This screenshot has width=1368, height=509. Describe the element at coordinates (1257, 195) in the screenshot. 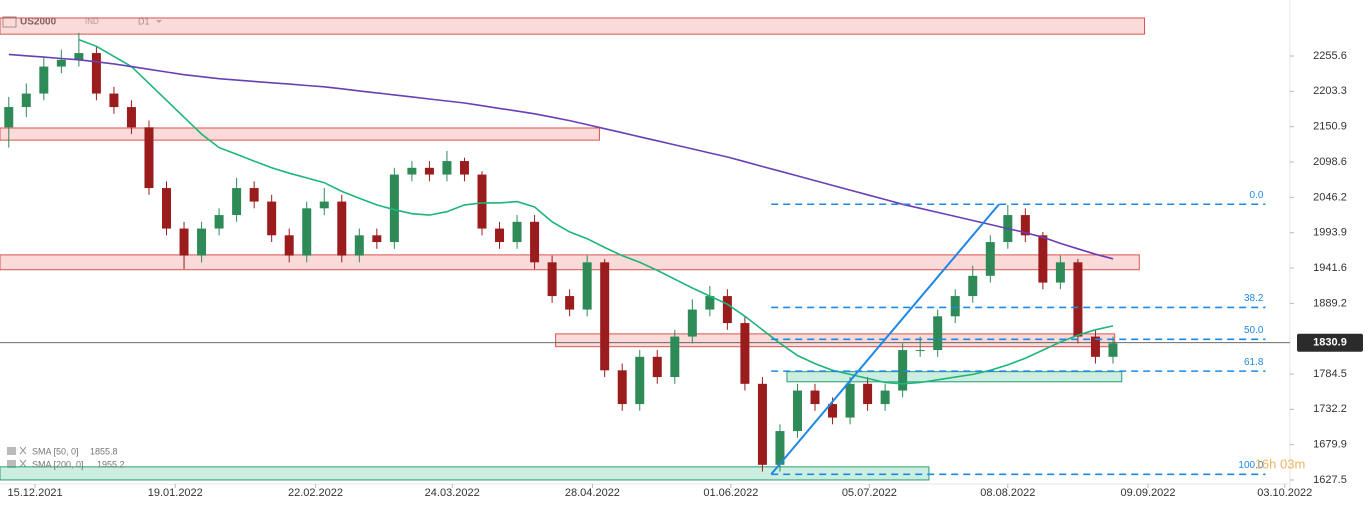

I see `fib-level-label: 0.0` at that location.